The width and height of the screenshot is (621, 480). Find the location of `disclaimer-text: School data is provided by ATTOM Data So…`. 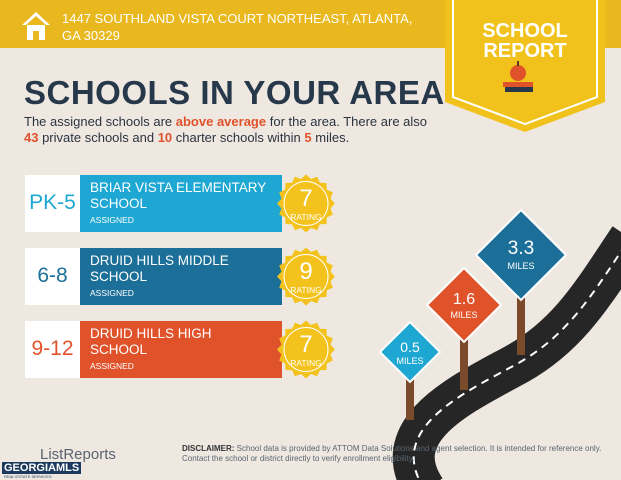

disclaimer-text: School data is provided by ATTOM Data So… is located at coordinates (392, 453).